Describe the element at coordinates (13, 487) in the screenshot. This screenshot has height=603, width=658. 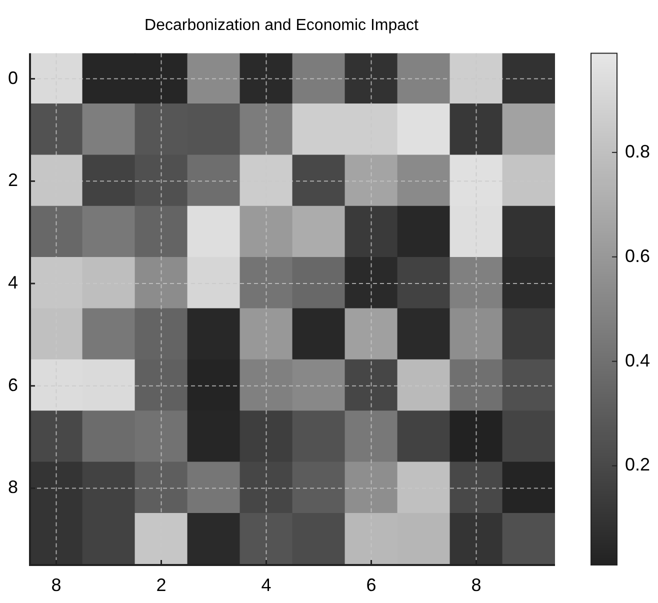
I see `y-tick-label: 8` at that location.